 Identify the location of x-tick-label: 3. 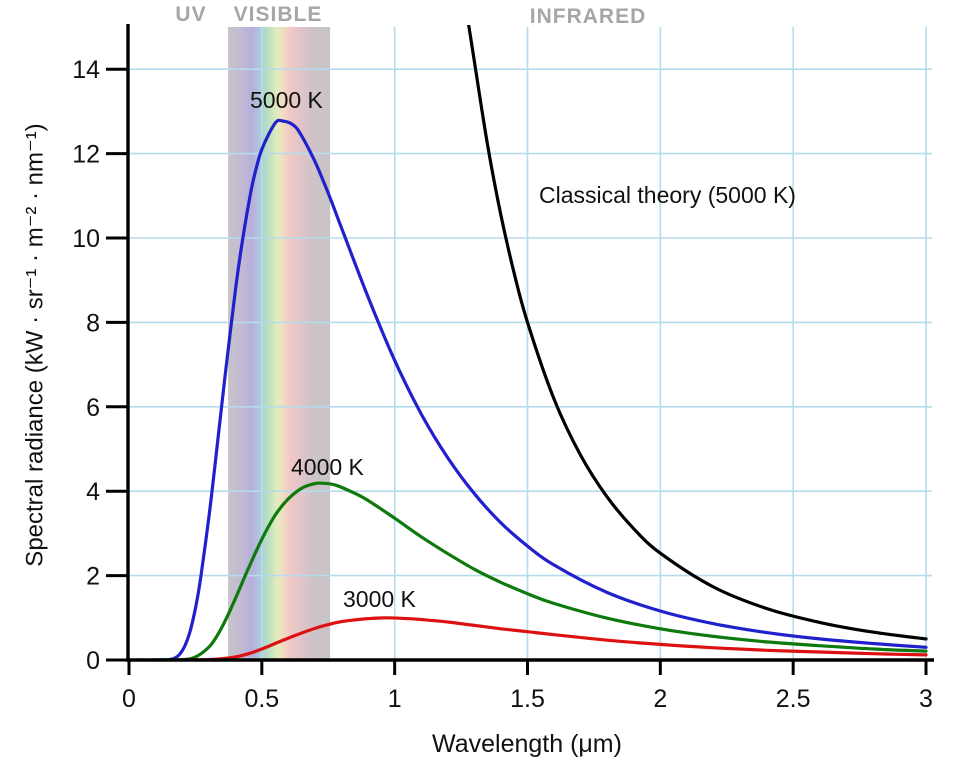
(926, 699).